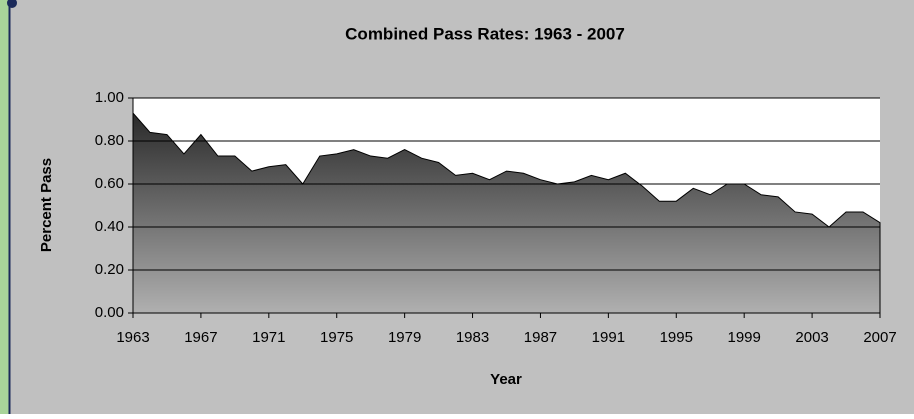  I want to click on x-tick-label: 1983, so click(472, 337).